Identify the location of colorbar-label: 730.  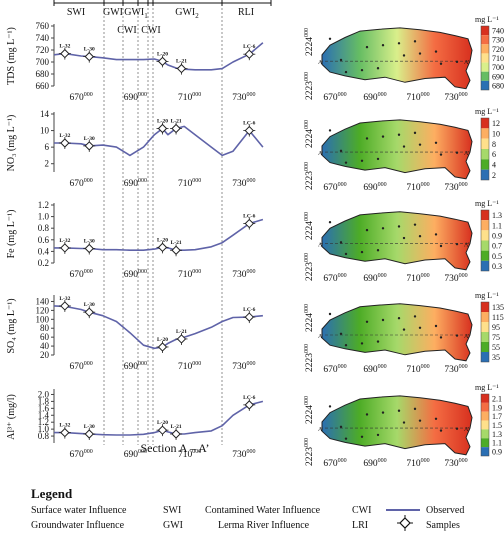
(498, 40).